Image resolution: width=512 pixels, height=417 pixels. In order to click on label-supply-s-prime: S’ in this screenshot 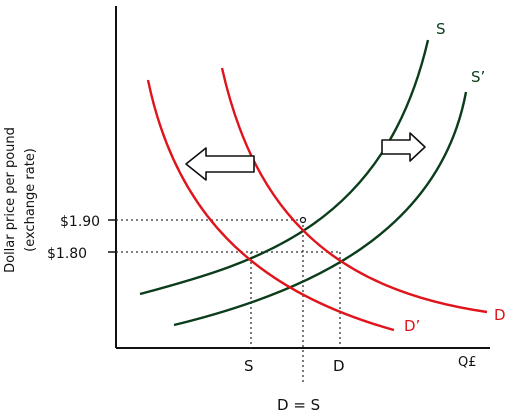, I will do `click(478, 77)`.